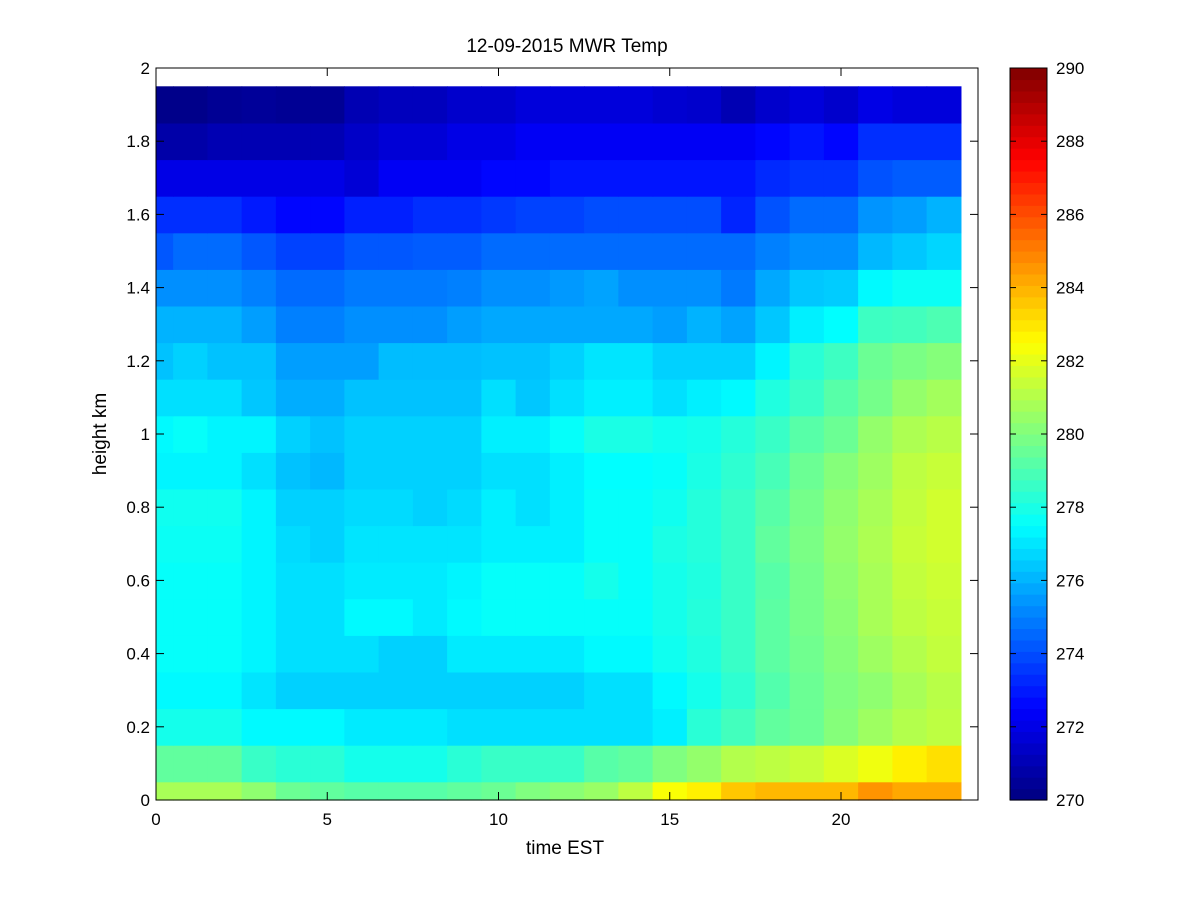  What do you see at coordinates (1070, 800) in the screenshot?
I see `colorbar-tick-label: 270` at bounding box center [1070, 800].